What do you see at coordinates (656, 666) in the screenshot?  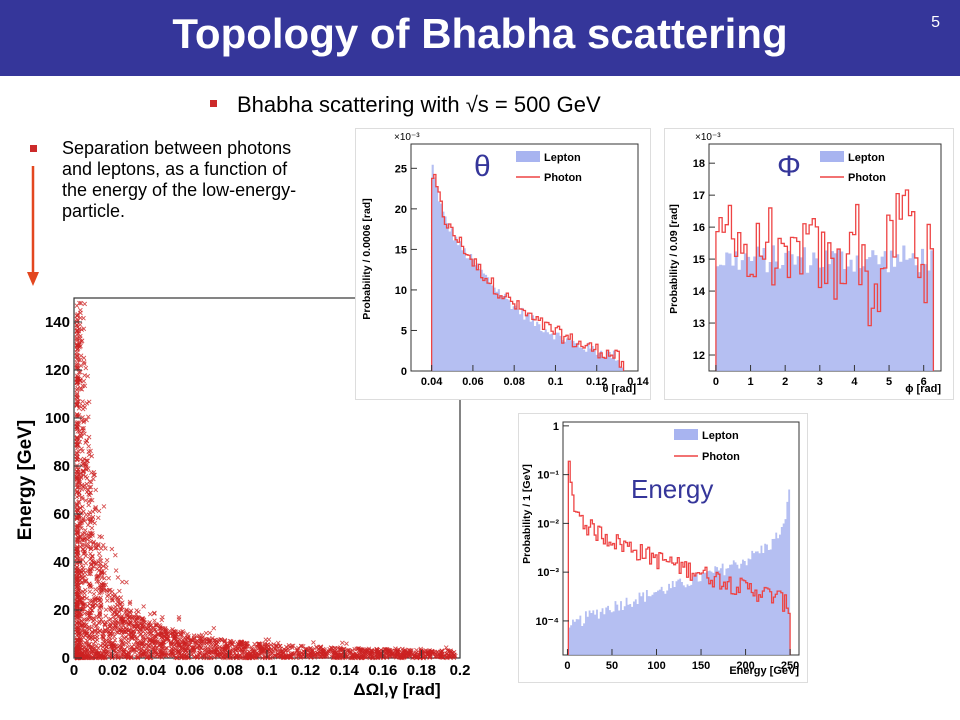 I see `x-tick-label: 100` at bounding box center [656, 666].